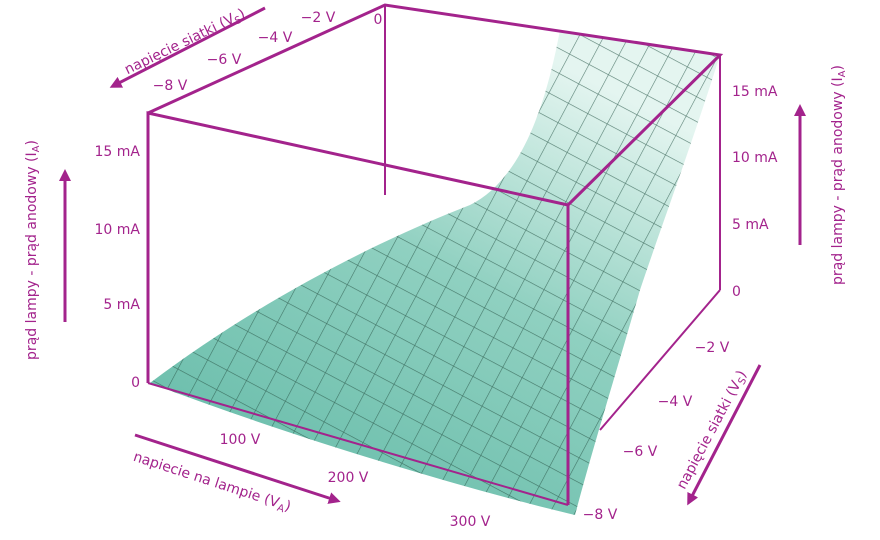 Image resolution: width=880 pixels, height=540 pixels. What do you see at coordinates (179, 44) in the screenshot?
I see `label: napięcie siatki (V` at bounding box center [179, 44].